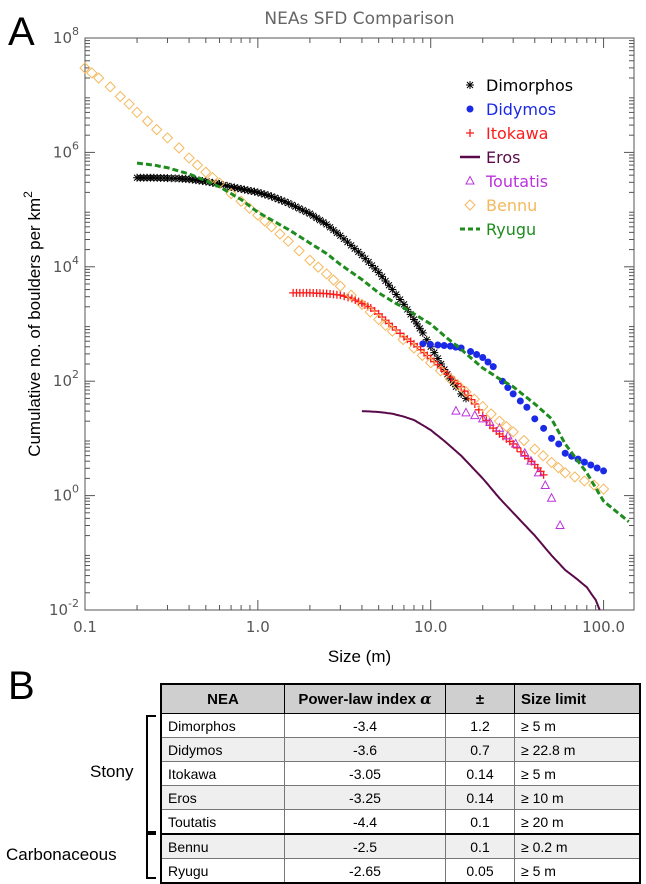  I want to click on cell-limit: ≥ 20 m, so click(577, 822).